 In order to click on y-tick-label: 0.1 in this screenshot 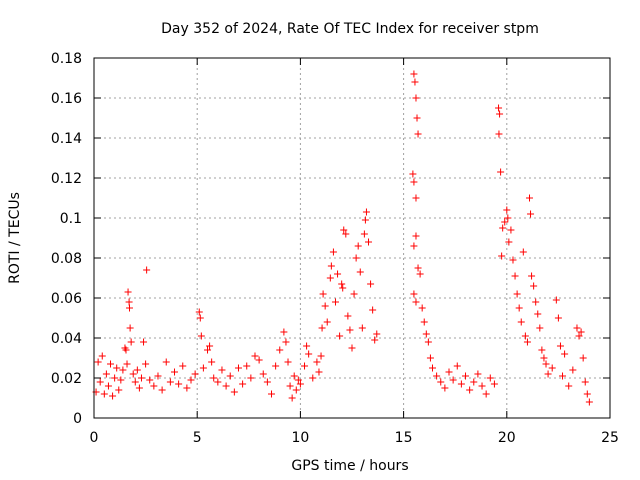, I will do `click(71, 219)`.